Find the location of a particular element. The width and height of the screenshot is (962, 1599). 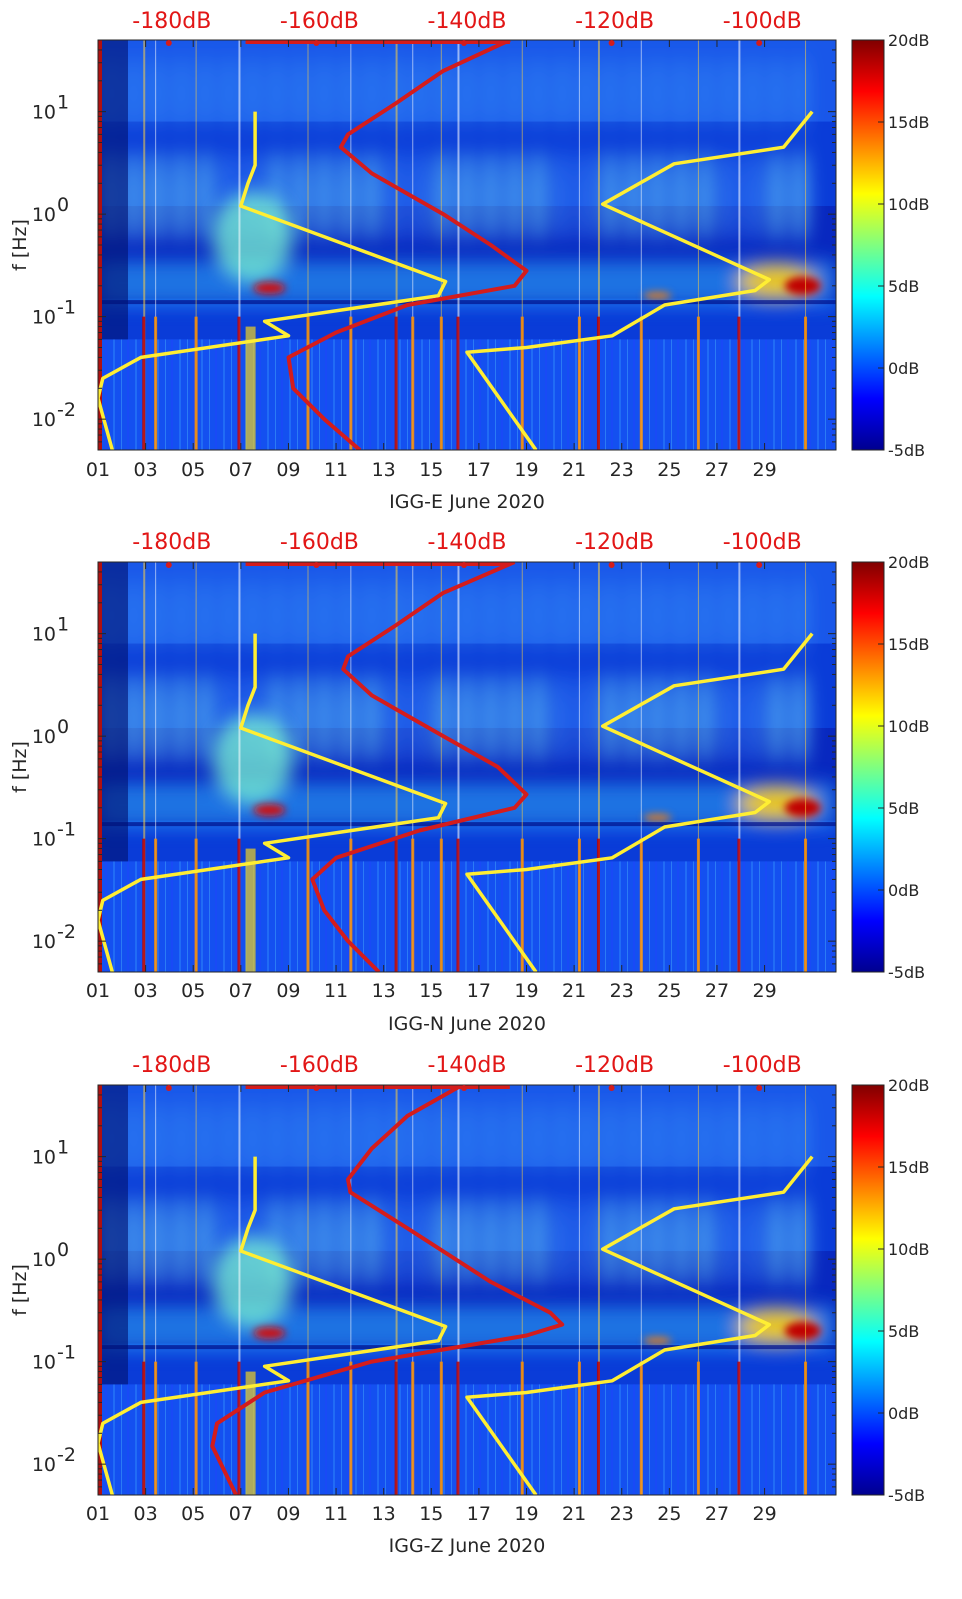

microseism-band is located at coordinates (467, 248).